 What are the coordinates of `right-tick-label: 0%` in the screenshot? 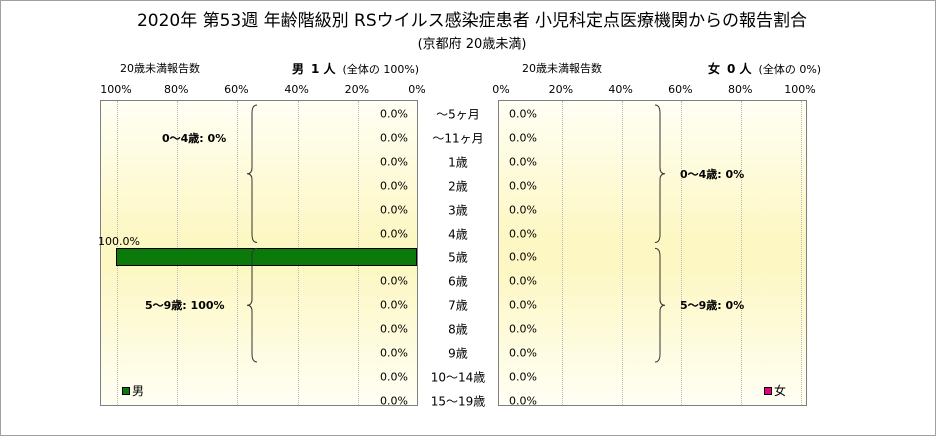 It's located at (501, 89).